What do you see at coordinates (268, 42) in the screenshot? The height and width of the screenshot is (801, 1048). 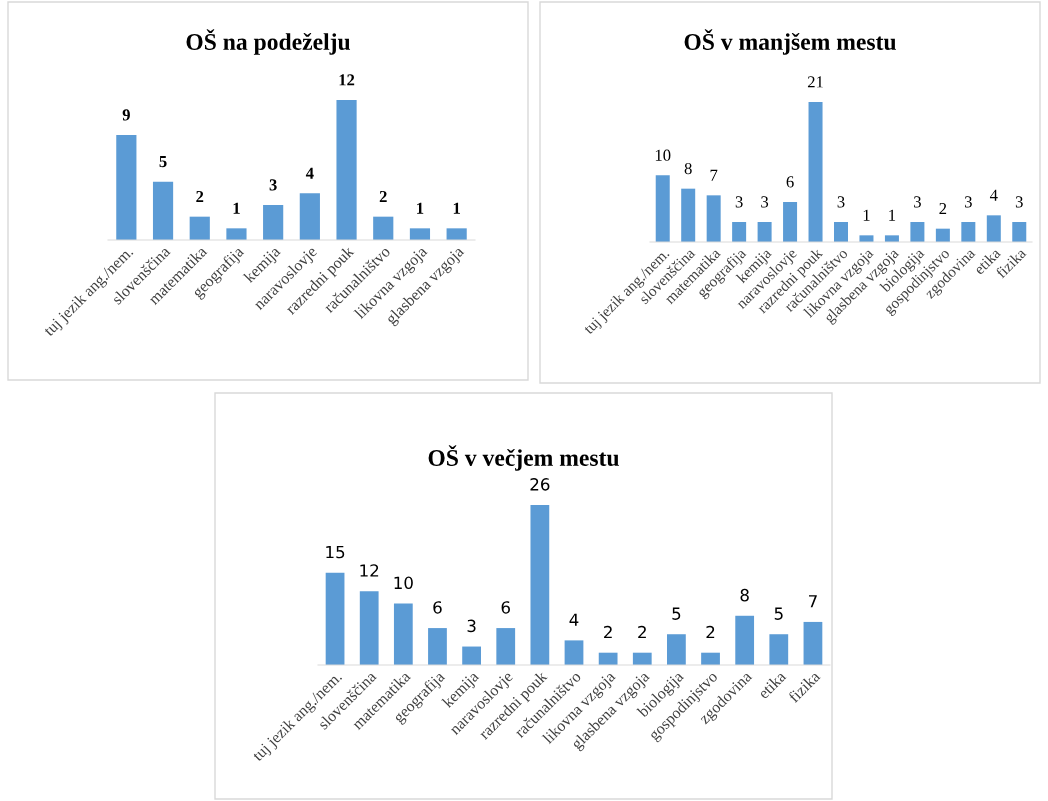 I see `chart-title: OŠ na podeželju` at bounding box center [268, 42].